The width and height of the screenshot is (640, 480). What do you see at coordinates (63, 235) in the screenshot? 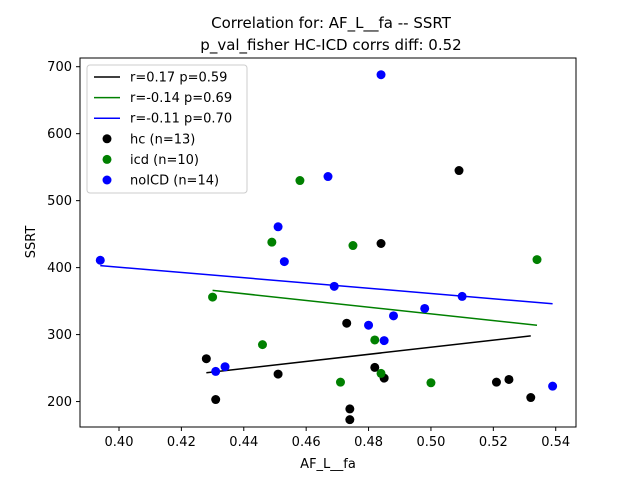
I see `y-axis: 200 300 400 500 600 700` at bounding box center [63, 235].